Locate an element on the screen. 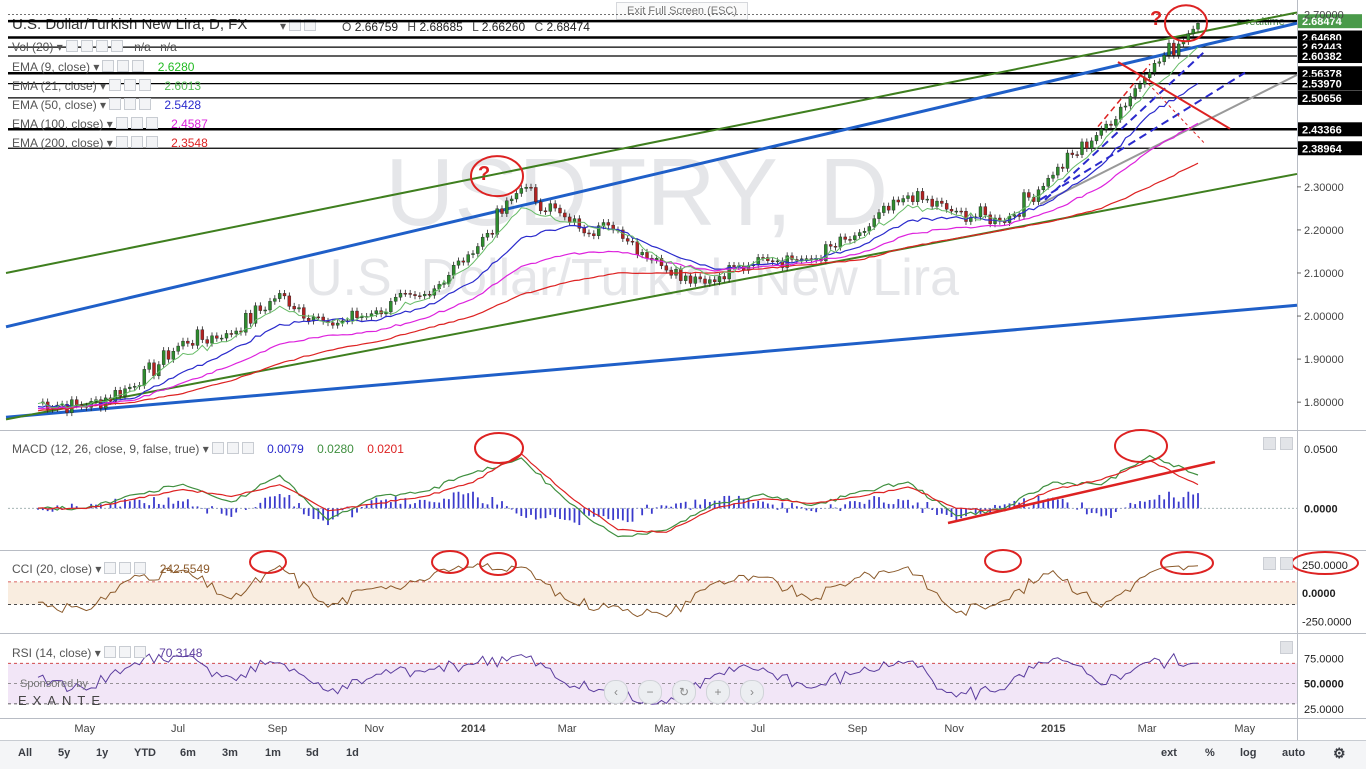  timeframe-button-1d: 1d is located at coordinates (352, 753).